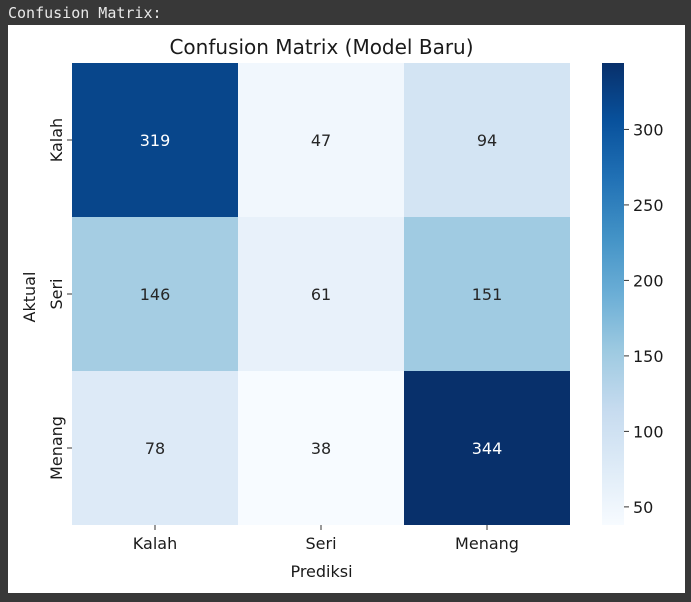  Describe the element at coordinates (29, 297) in the screenshot. I see `y-axis-label: Aktual` at that location.